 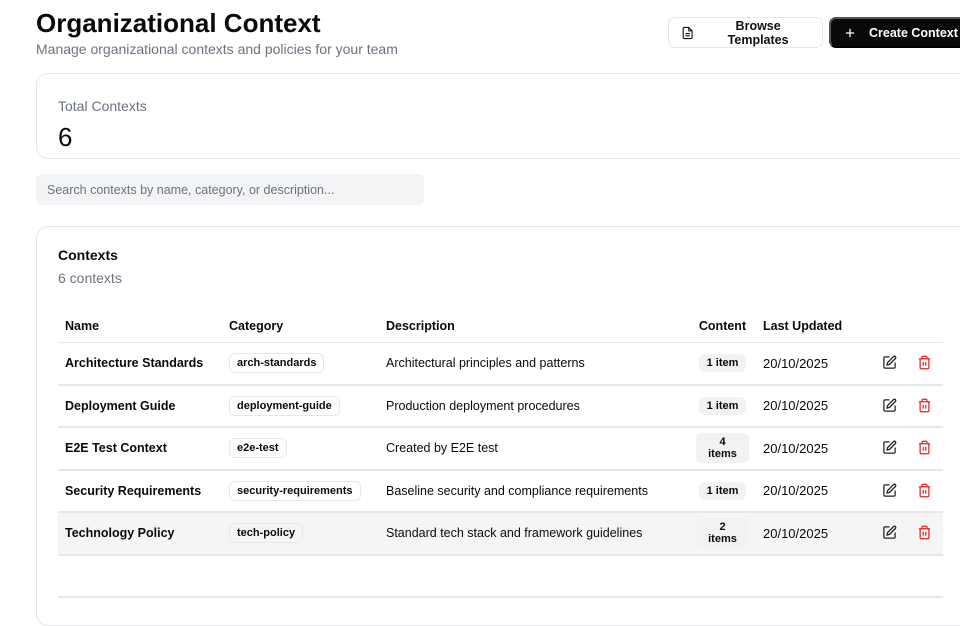 I want to click on page-title: Organizational Context, so click(x=178, y=23).